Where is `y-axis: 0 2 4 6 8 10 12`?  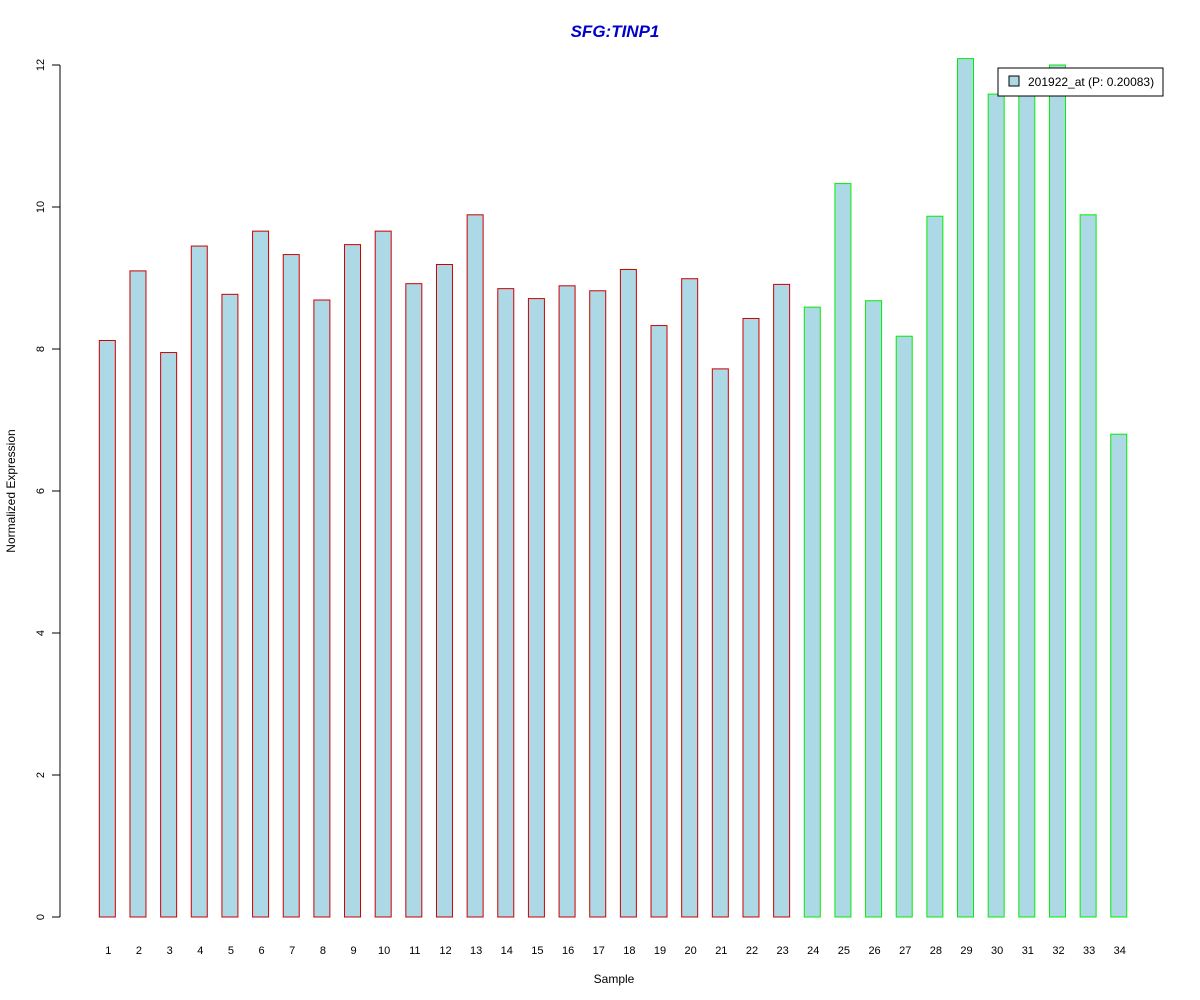 y-axis: 0 2 4 6 8 10 12 is located at coordinates (48, 489).